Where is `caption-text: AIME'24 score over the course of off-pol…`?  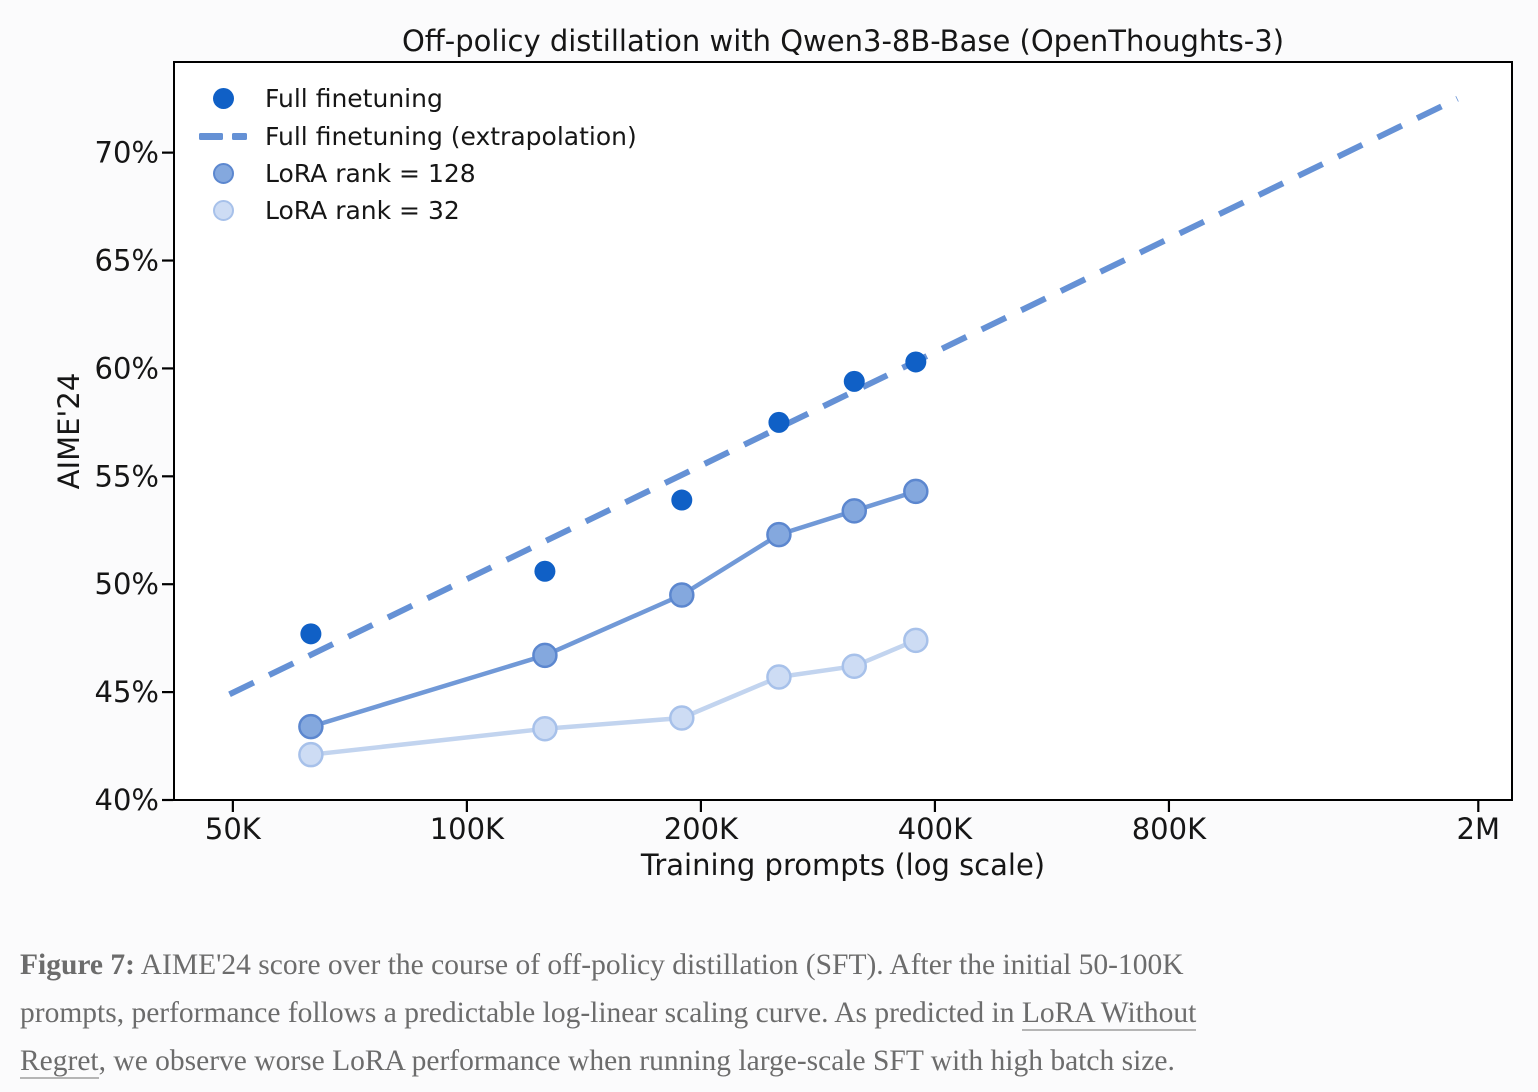
caption-text: AIME'24 score over the course of off-pol… is located at coordinates (659, 965).